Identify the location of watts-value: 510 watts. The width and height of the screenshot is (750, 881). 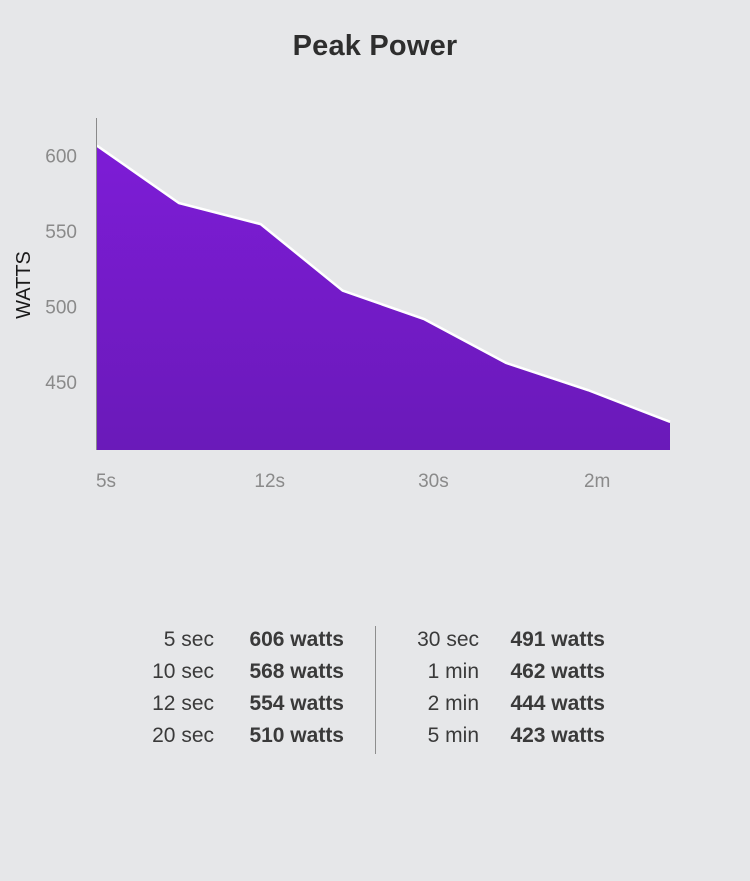
(296, 735).